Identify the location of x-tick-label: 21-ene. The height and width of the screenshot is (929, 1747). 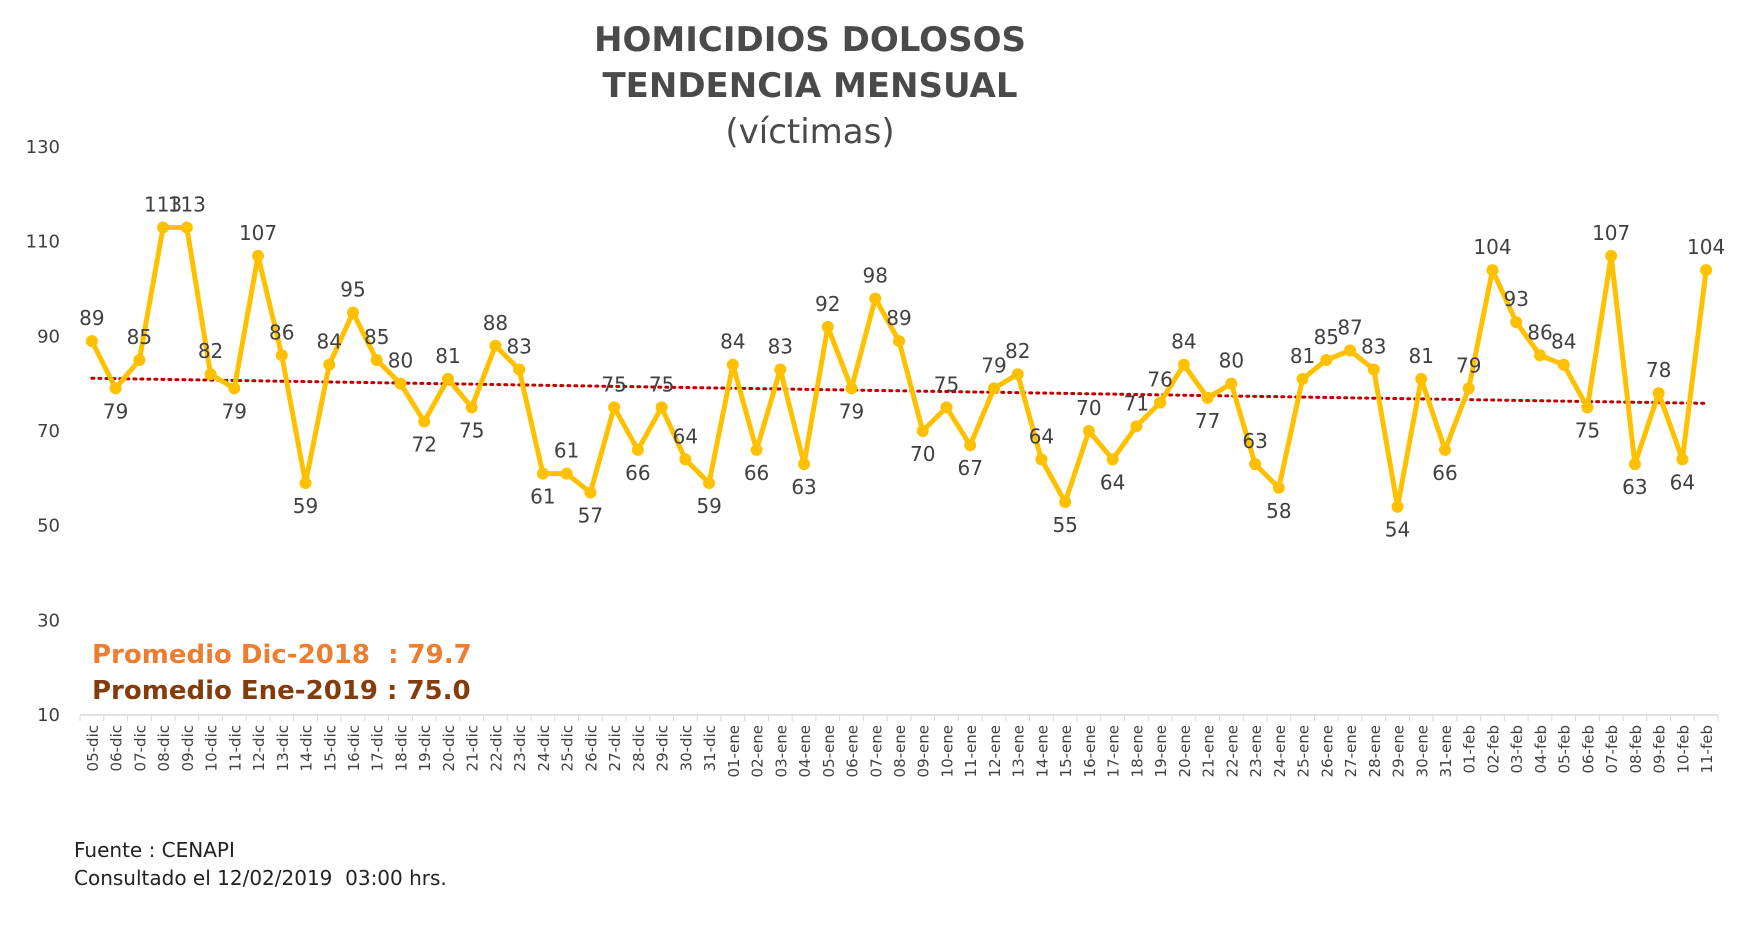
(1209, 751).